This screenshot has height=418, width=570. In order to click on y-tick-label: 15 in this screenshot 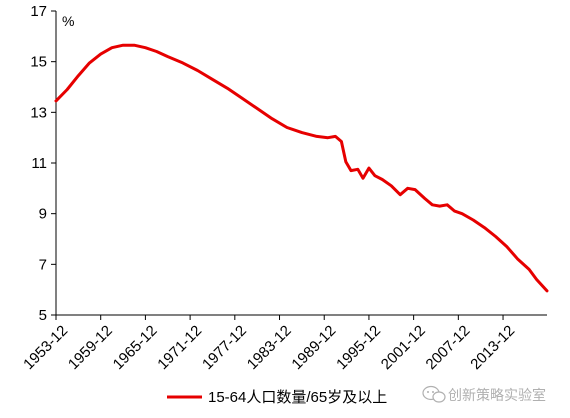, I will do `click(38, 62)`.